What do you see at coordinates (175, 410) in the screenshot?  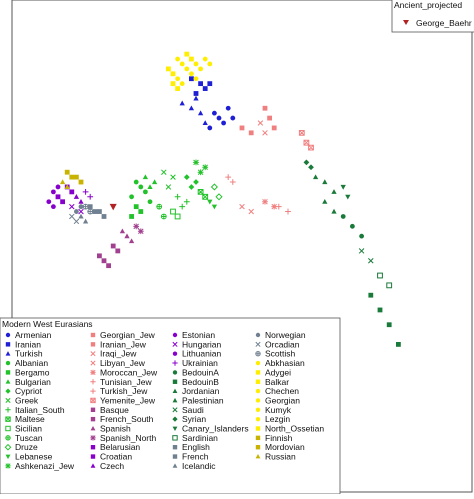 I see `legend-marker-saudi` at bounding box center [175, 410].